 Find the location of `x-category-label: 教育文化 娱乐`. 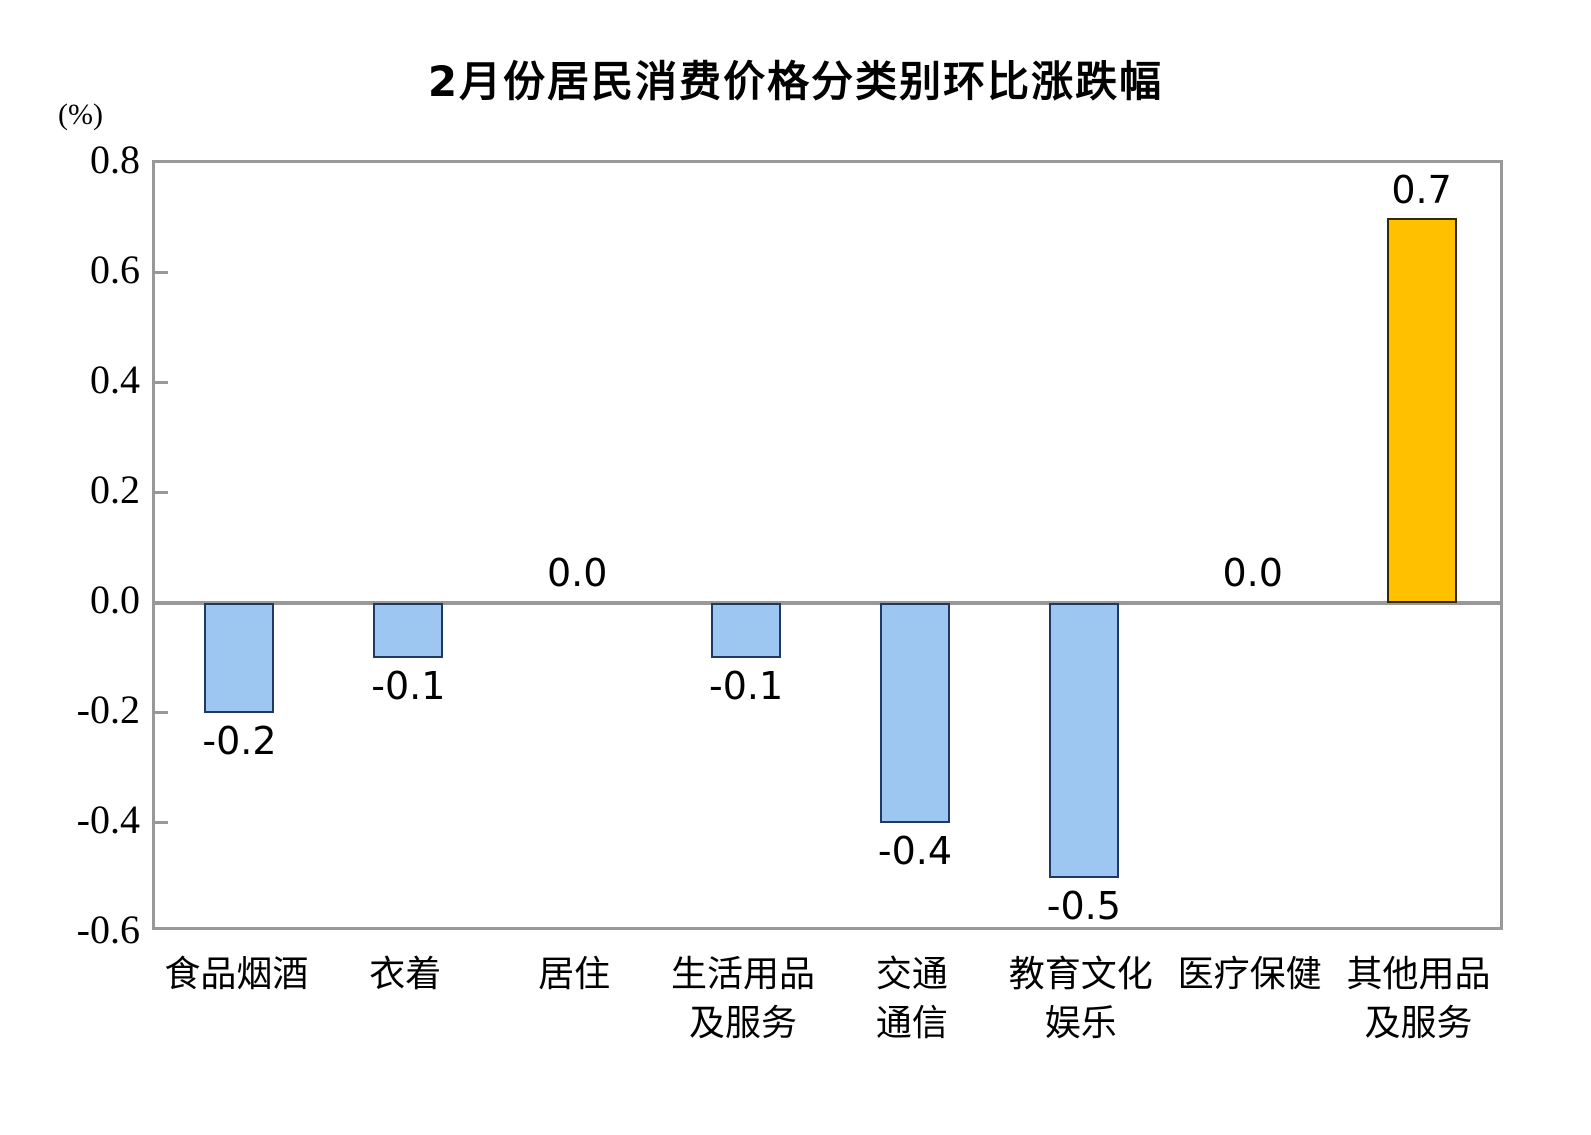

x-category-label: 教育文化 娱乐 is located at coordinates (1080, 999).